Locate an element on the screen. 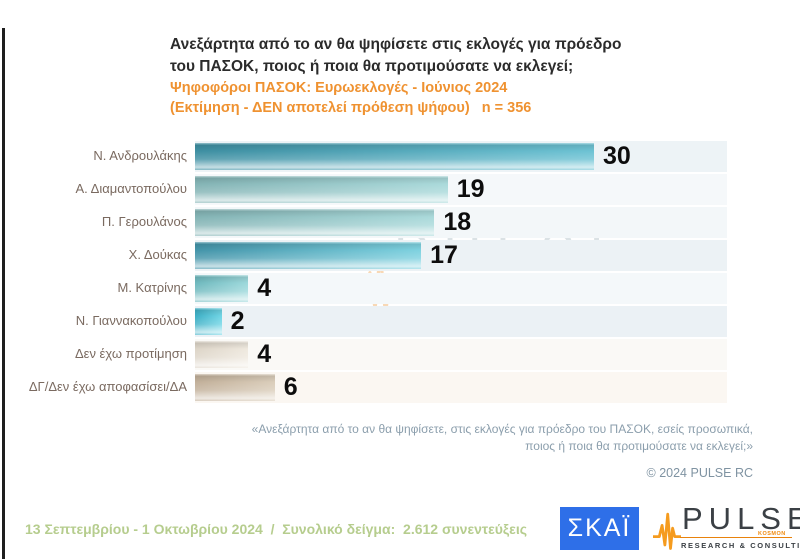 This screenshot has width=800, height=559. left-border-line is located at coordinates (3, 293).